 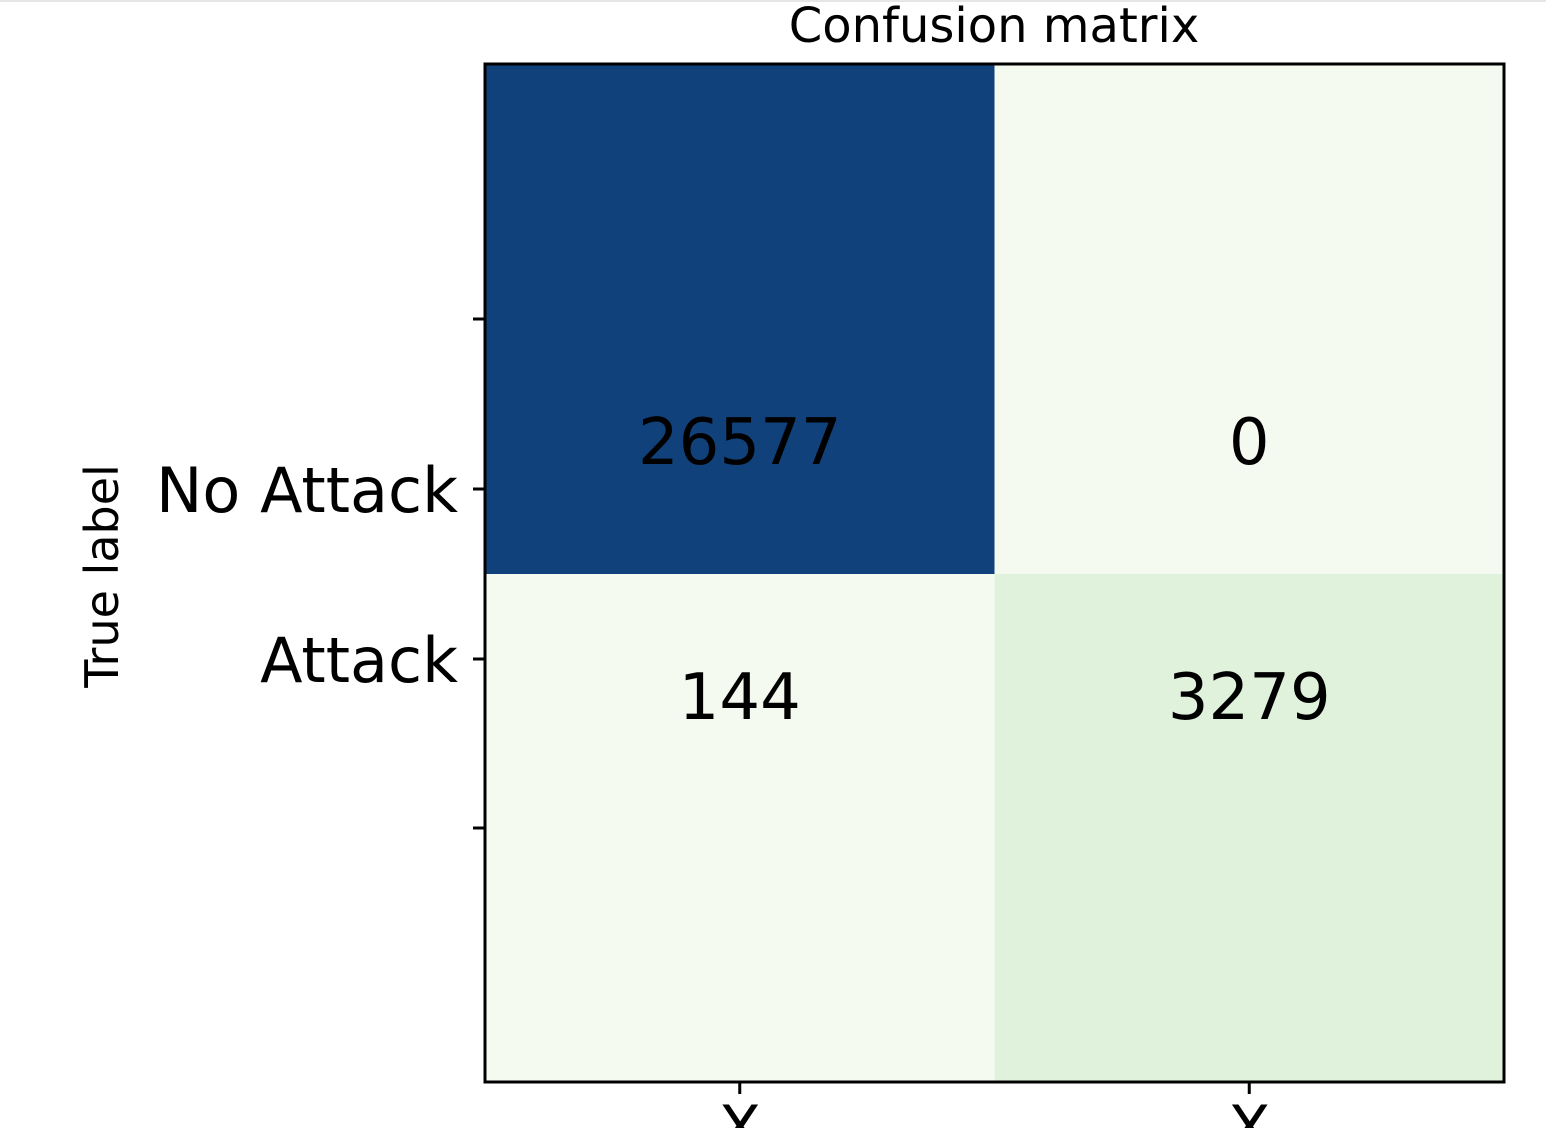 What do you see at coordinates (102, 576) in the screenshot?
I see `y-axis-label: True label` at bounding box center [102, 576].